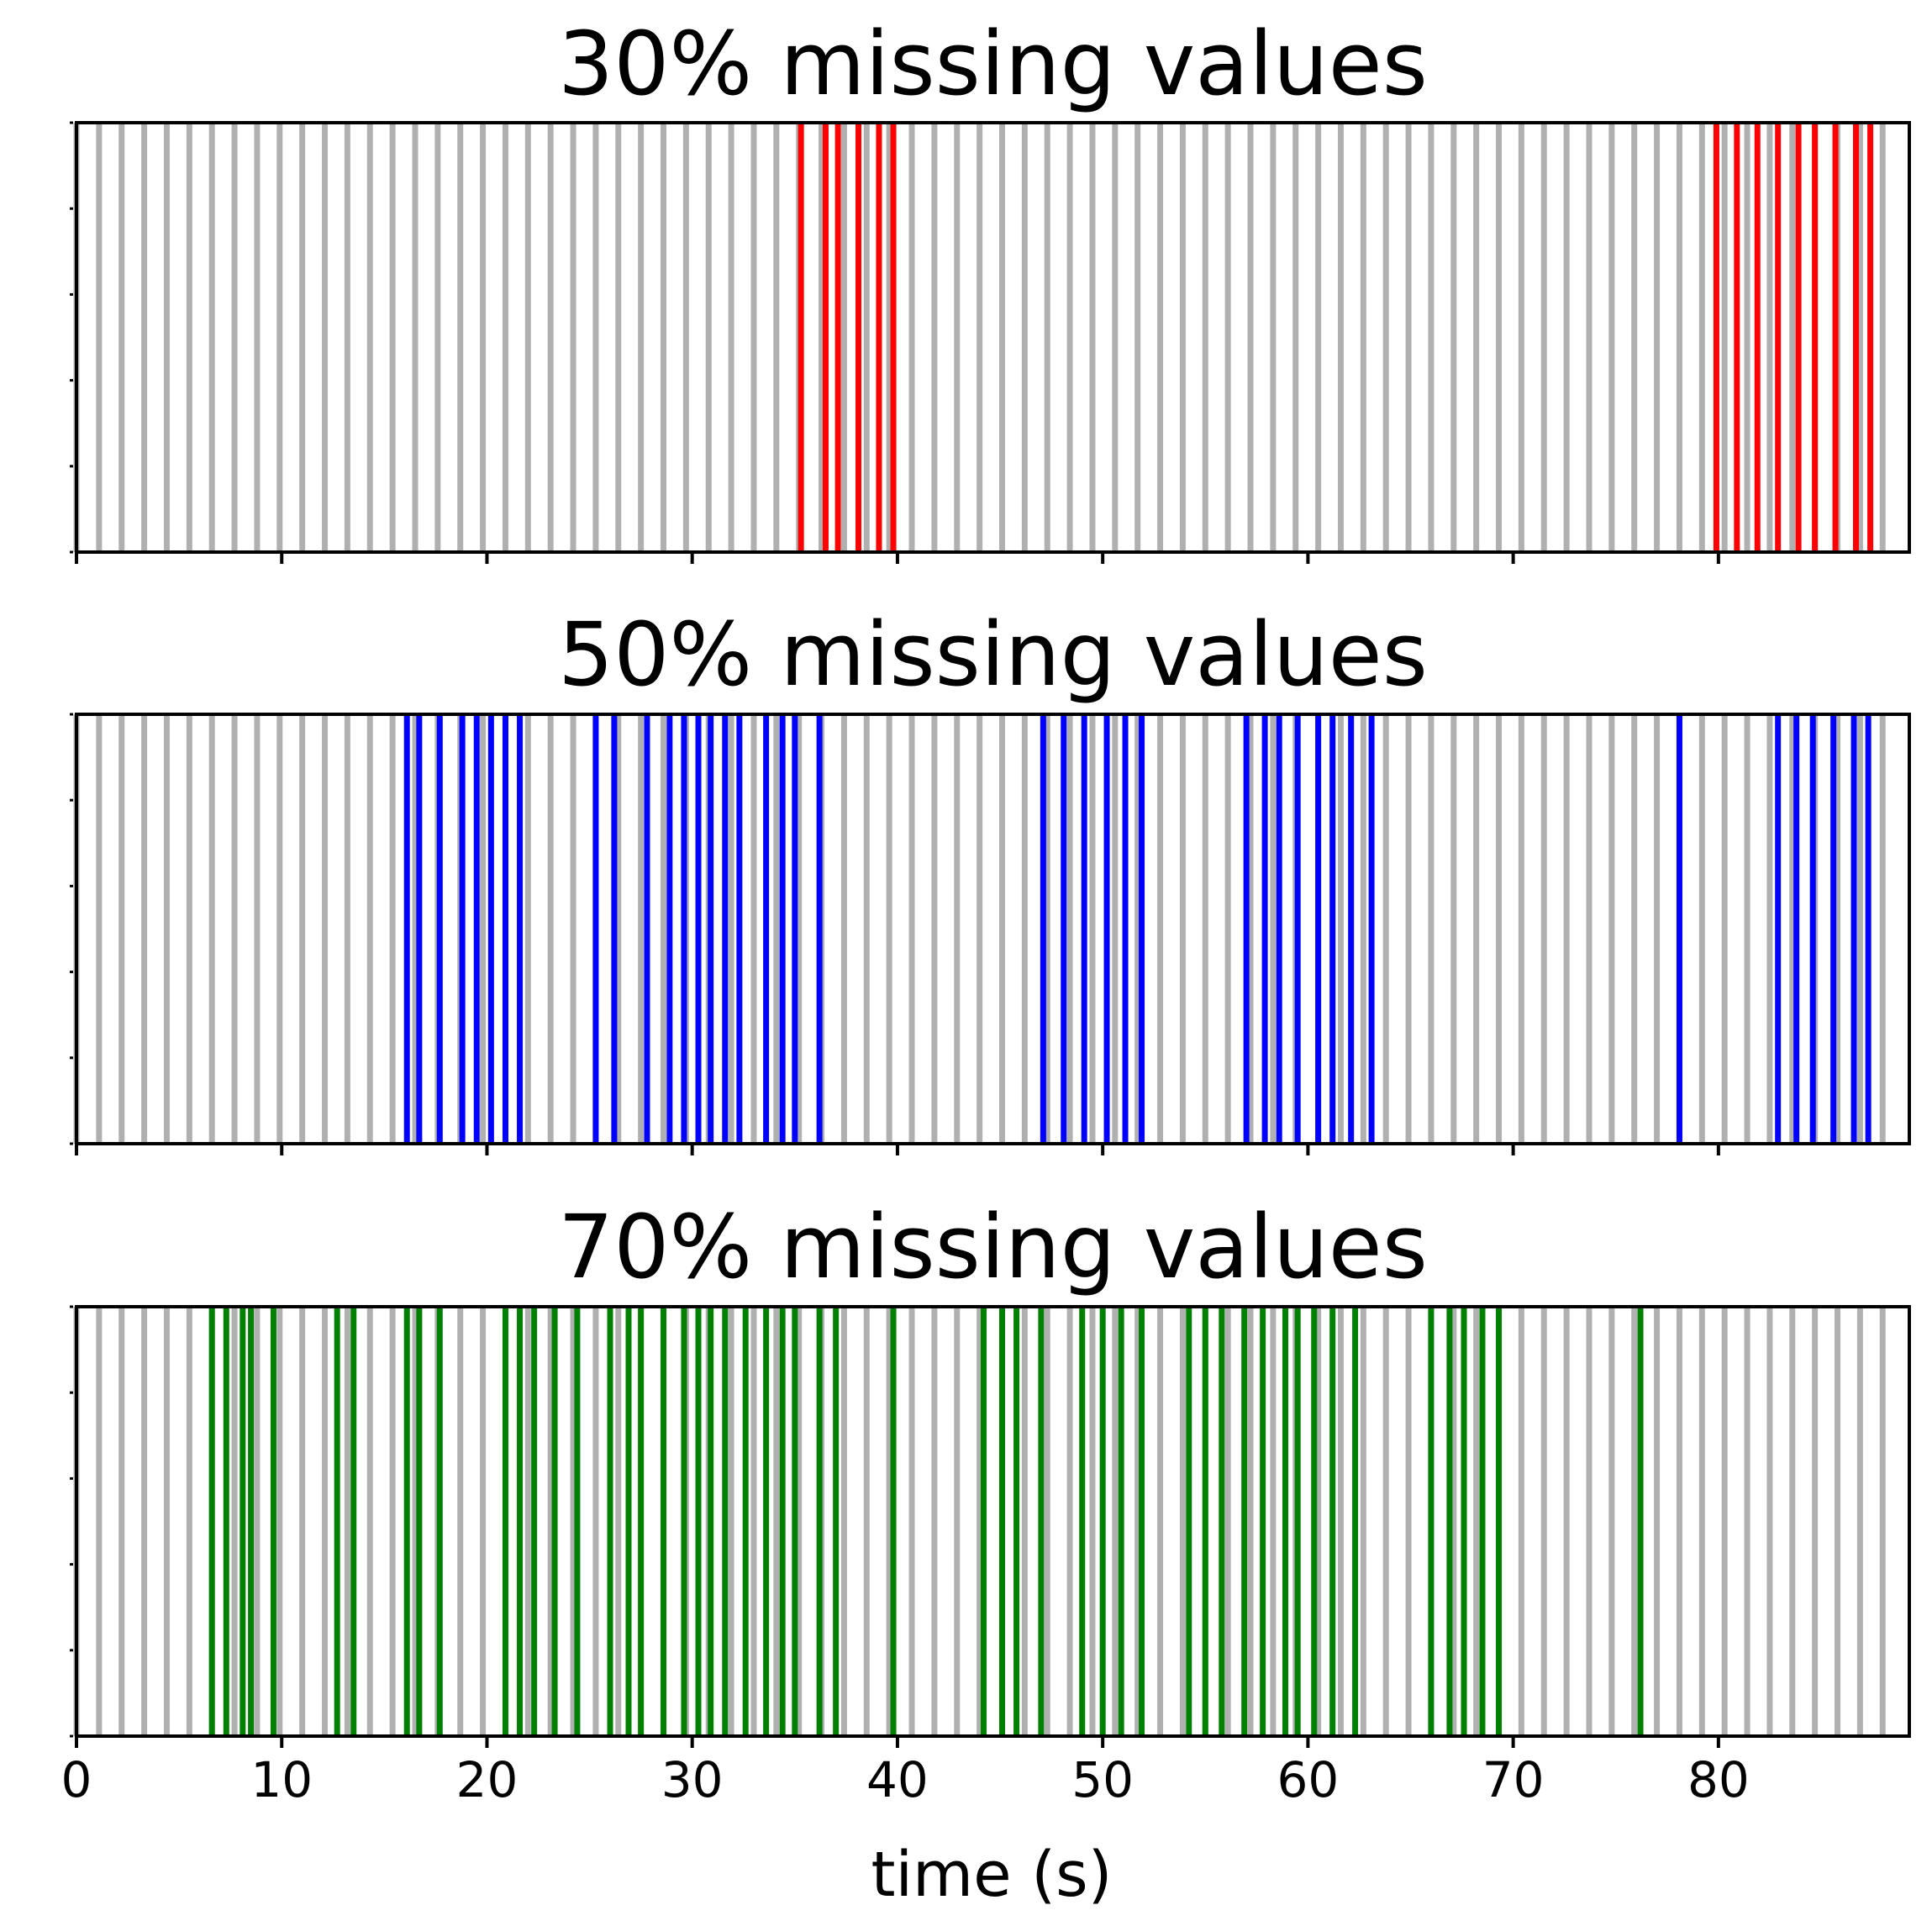  I want to click on panel-title: 30% missing values, so click(993, 64).